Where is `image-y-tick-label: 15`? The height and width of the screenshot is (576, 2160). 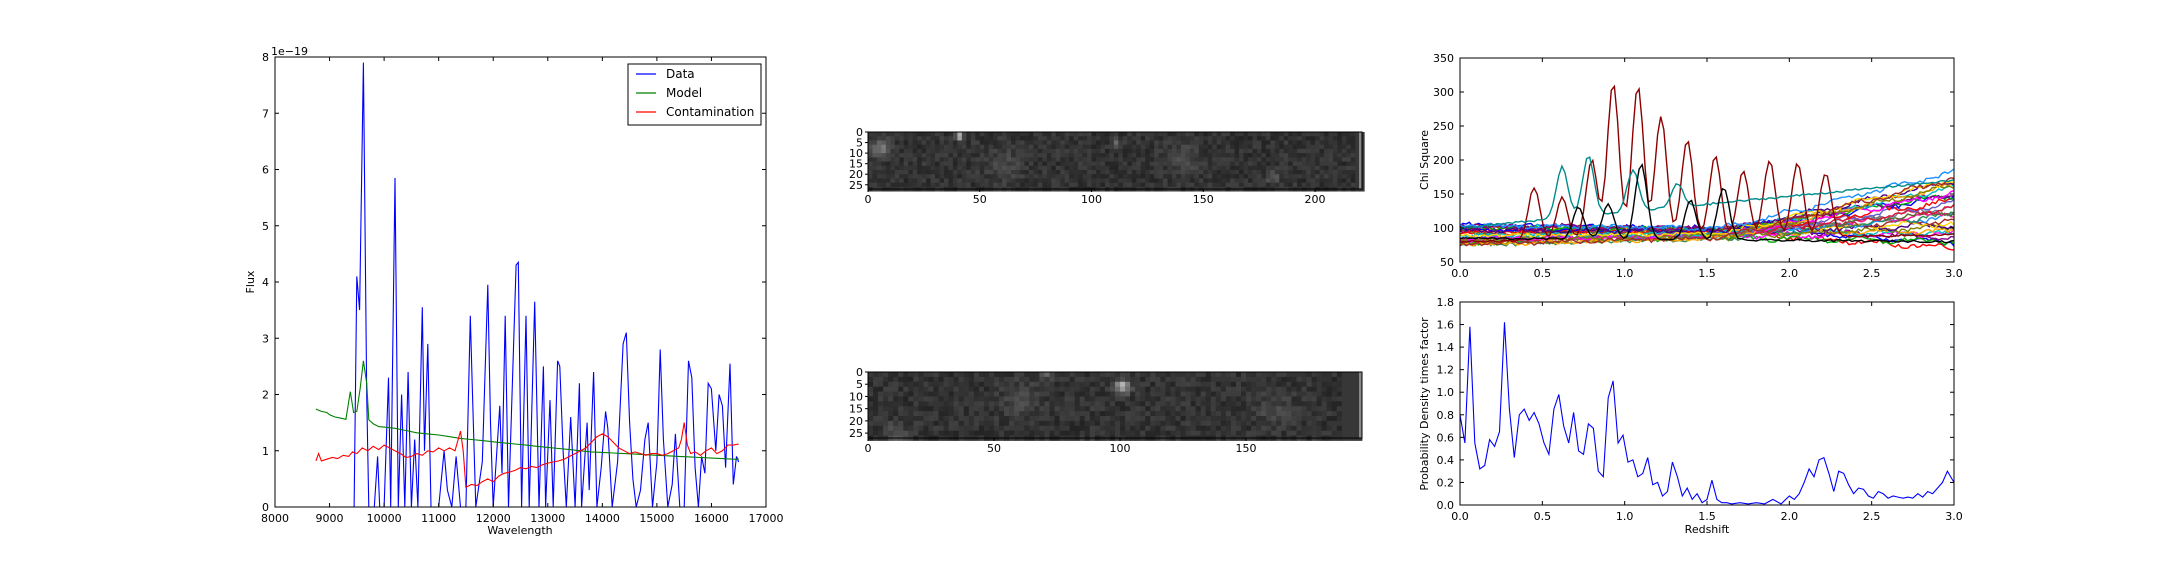
image-y-tick-label: 15 is located at coordinates (856, 409).